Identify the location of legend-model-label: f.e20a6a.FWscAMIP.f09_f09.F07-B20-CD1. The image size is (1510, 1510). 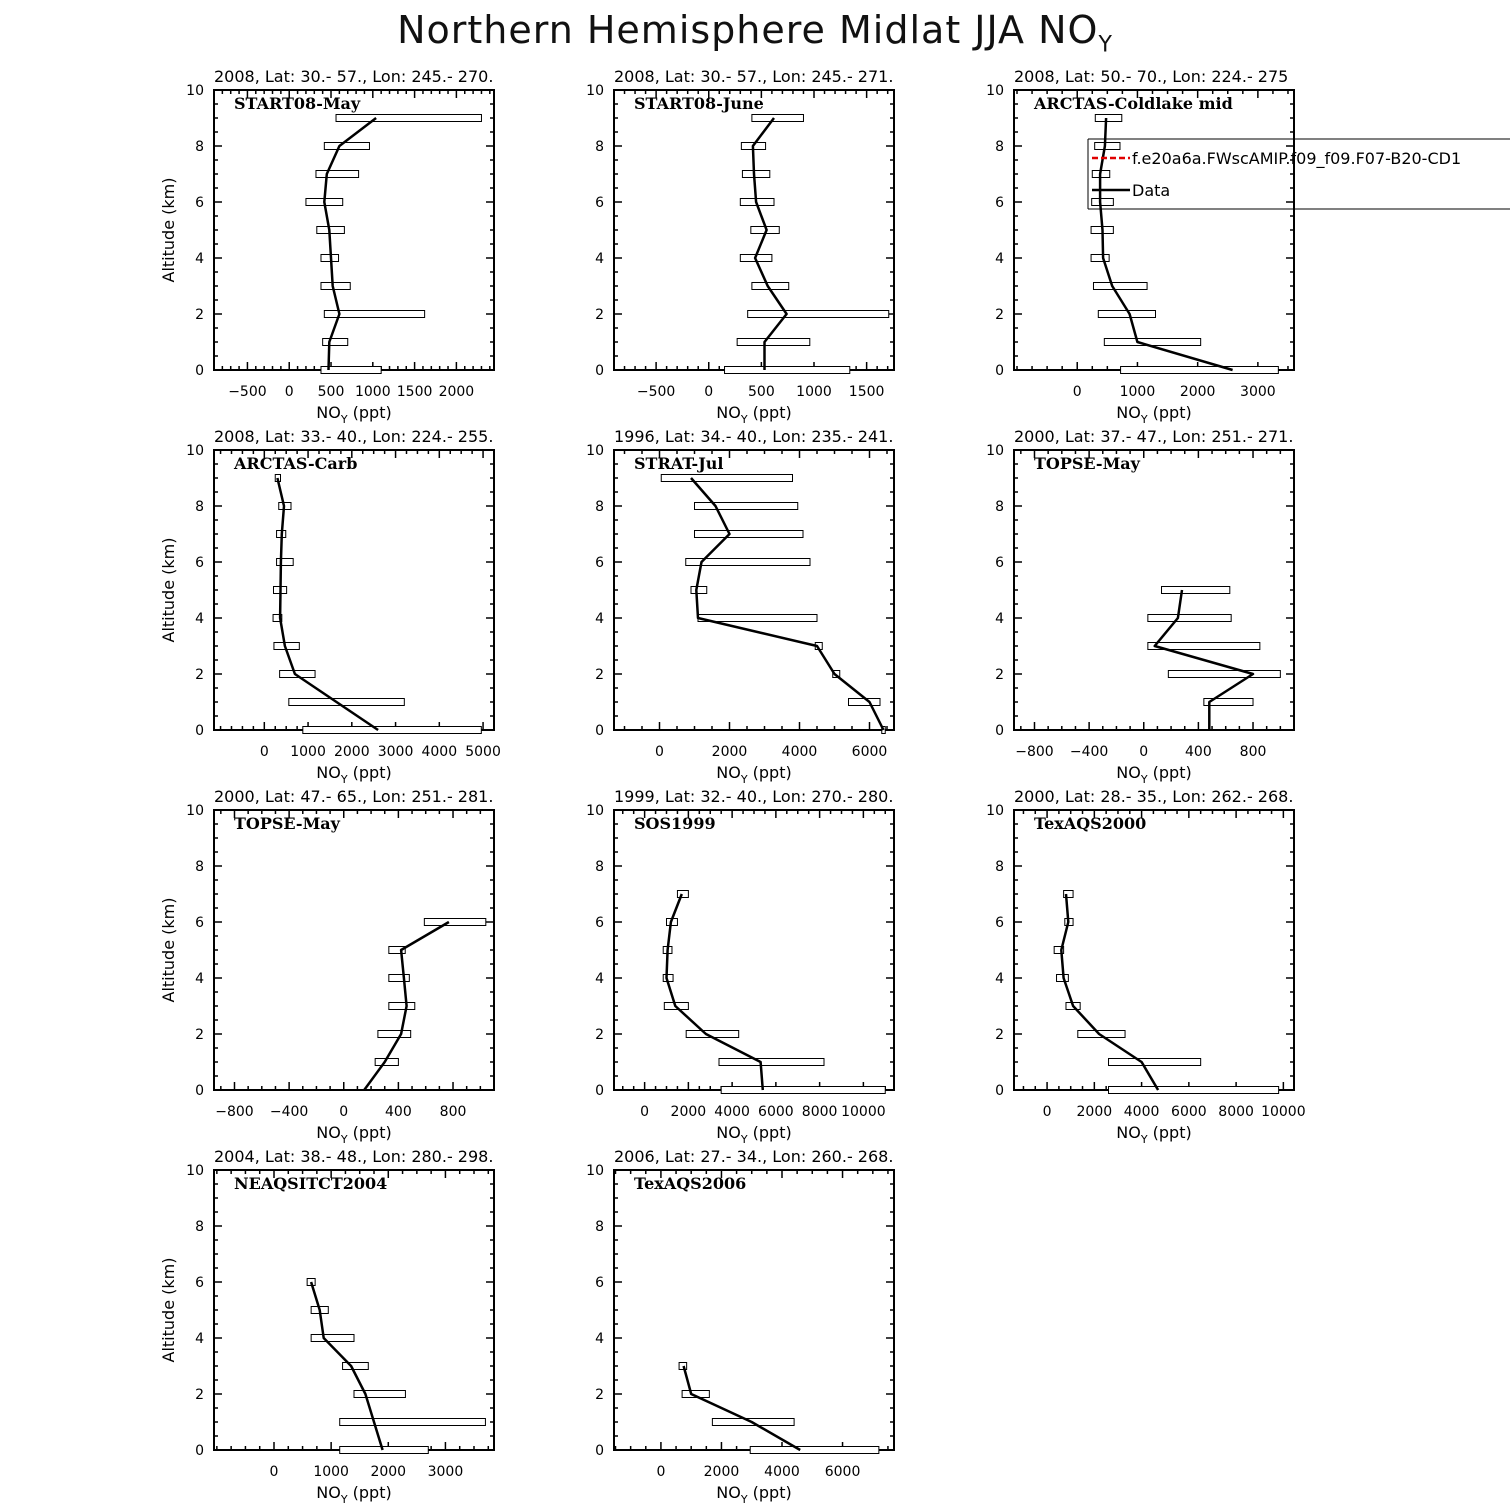
(1296, 159).